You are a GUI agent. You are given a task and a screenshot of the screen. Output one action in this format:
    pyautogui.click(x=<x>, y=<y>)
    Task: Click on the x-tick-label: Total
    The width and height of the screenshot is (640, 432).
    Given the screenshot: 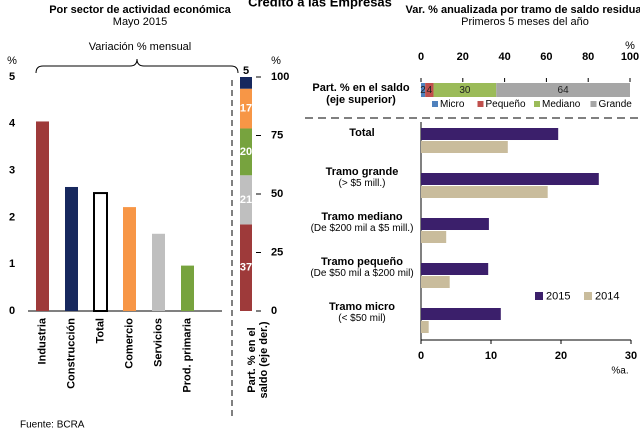 What is the action you would take?
    pyautogui.click(x=100, y=330)
    